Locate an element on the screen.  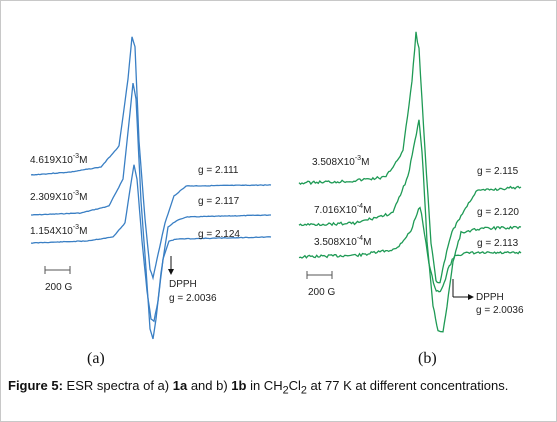
dpph-g-b: g = 2.0036 is located at coordinates (500, 310).